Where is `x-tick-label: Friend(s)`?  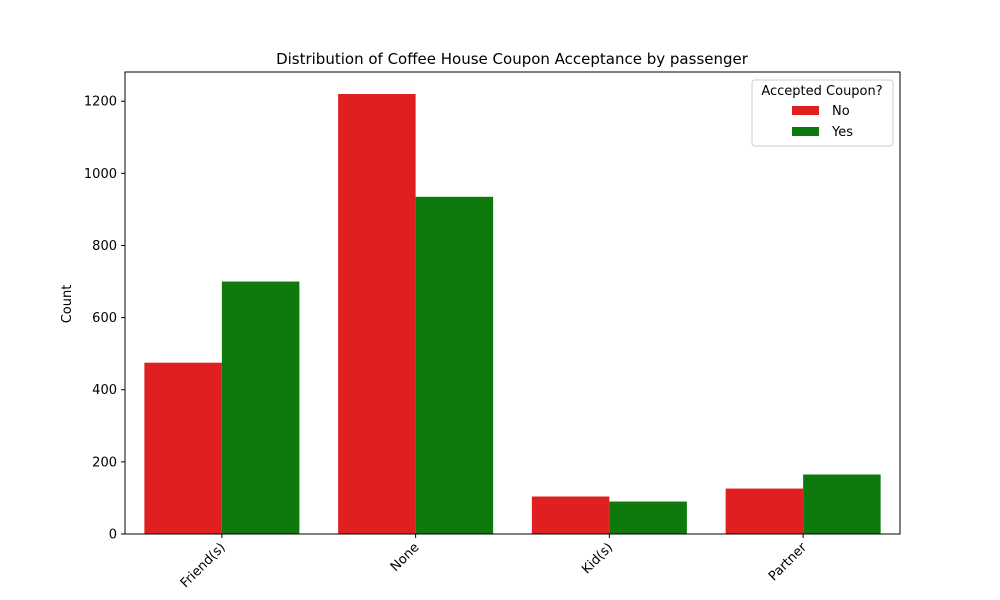 x-tick-label: Friend(s) is located at coordinates (203, 565).